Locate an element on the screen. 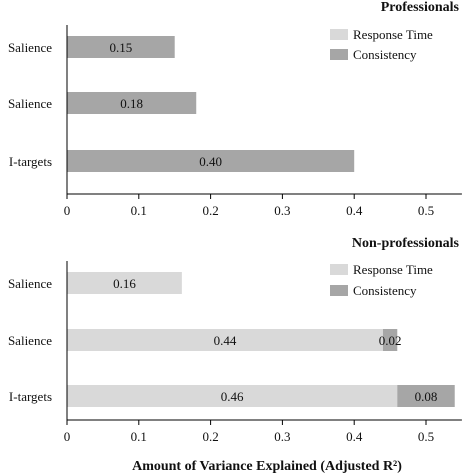 The image size is (474, 474). panel2-bar-label: 0.02 is located at coordinates (390, 340).